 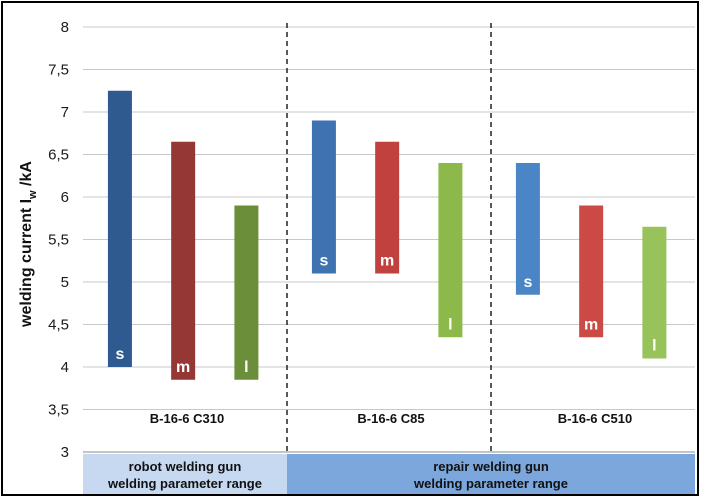 I want to click on group-label: B-16-6 C510, so click(x=595, y=418).